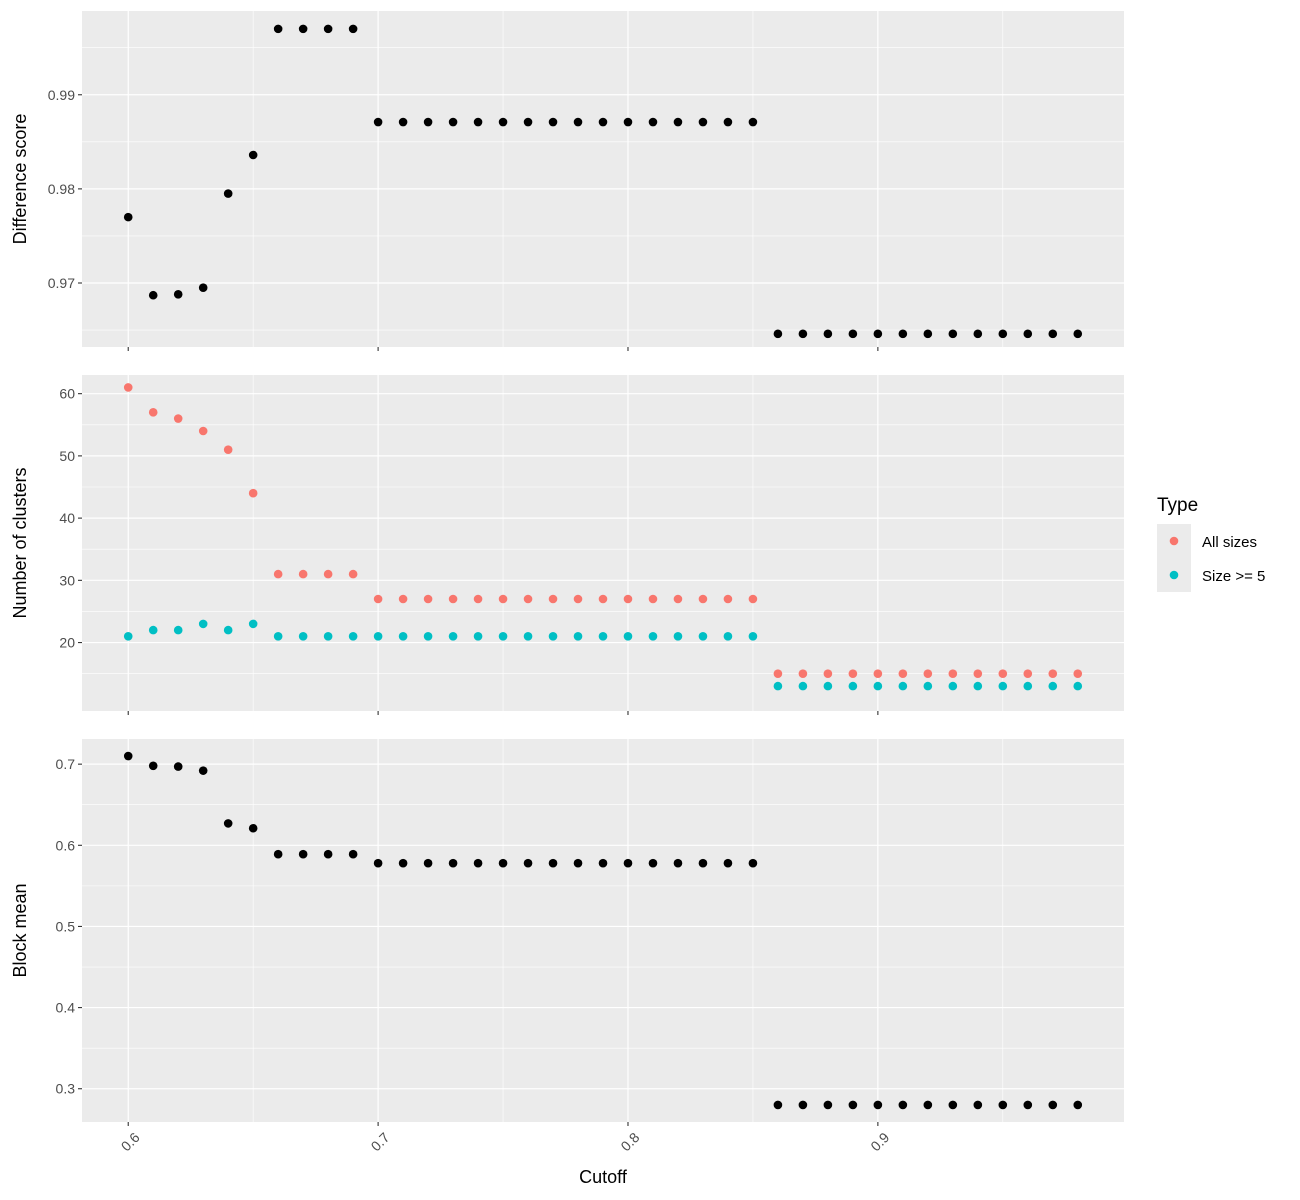  Describe the element at coordinates (66, 845) in the screenshot. I see `y-tick-label: 0.6` at that location.